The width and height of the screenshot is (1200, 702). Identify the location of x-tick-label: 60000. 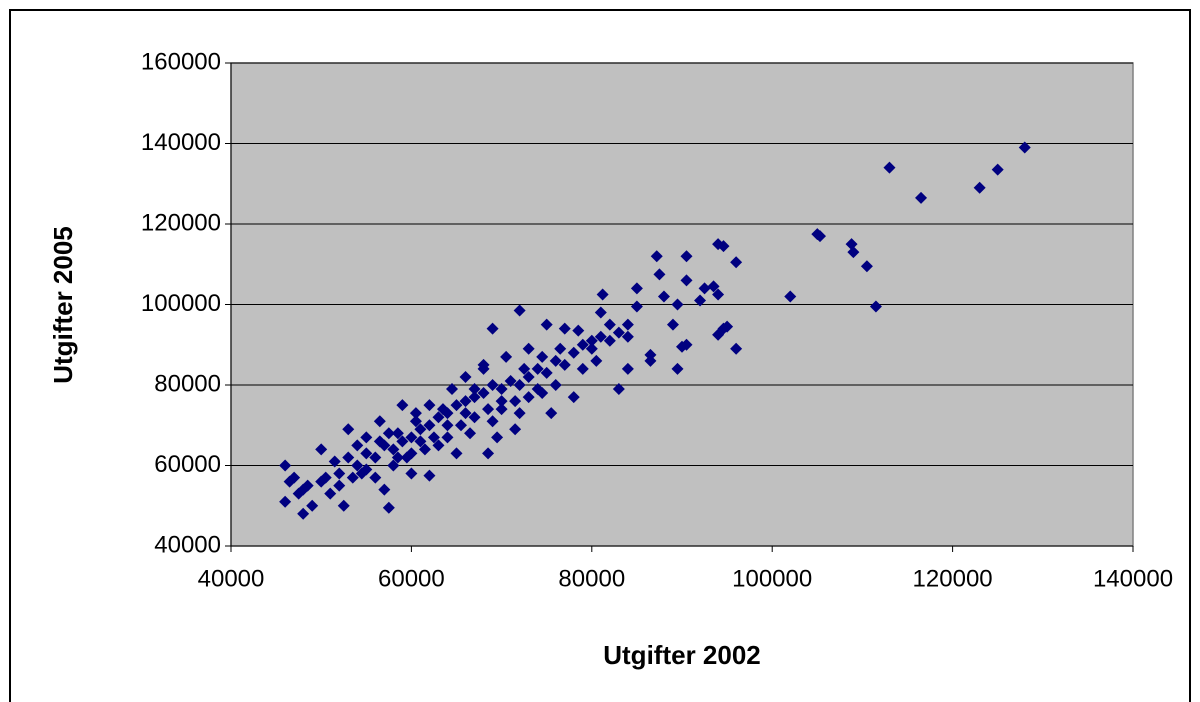
(411, 578).